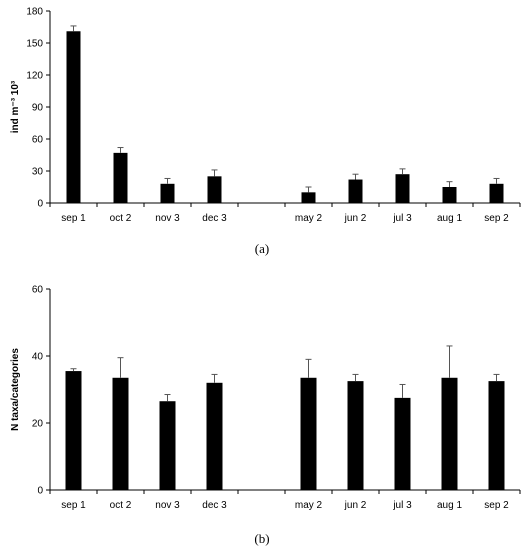 This screenshot has width=531, height=550. Describe the element at coordinates (261, 538) in the screenshot. I see `caption-b: (b)` at that location.